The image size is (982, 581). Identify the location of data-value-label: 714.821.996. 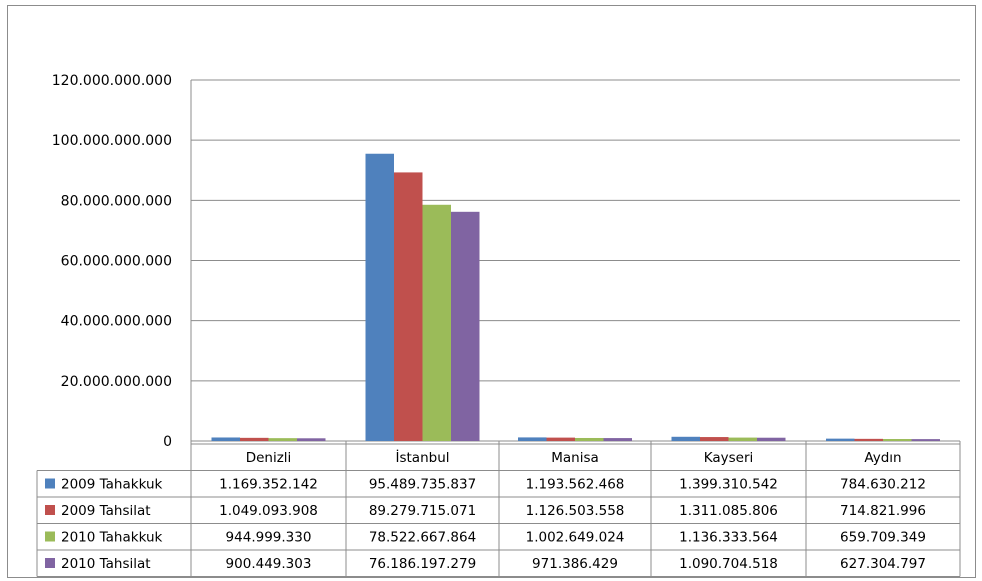
(883, 511).